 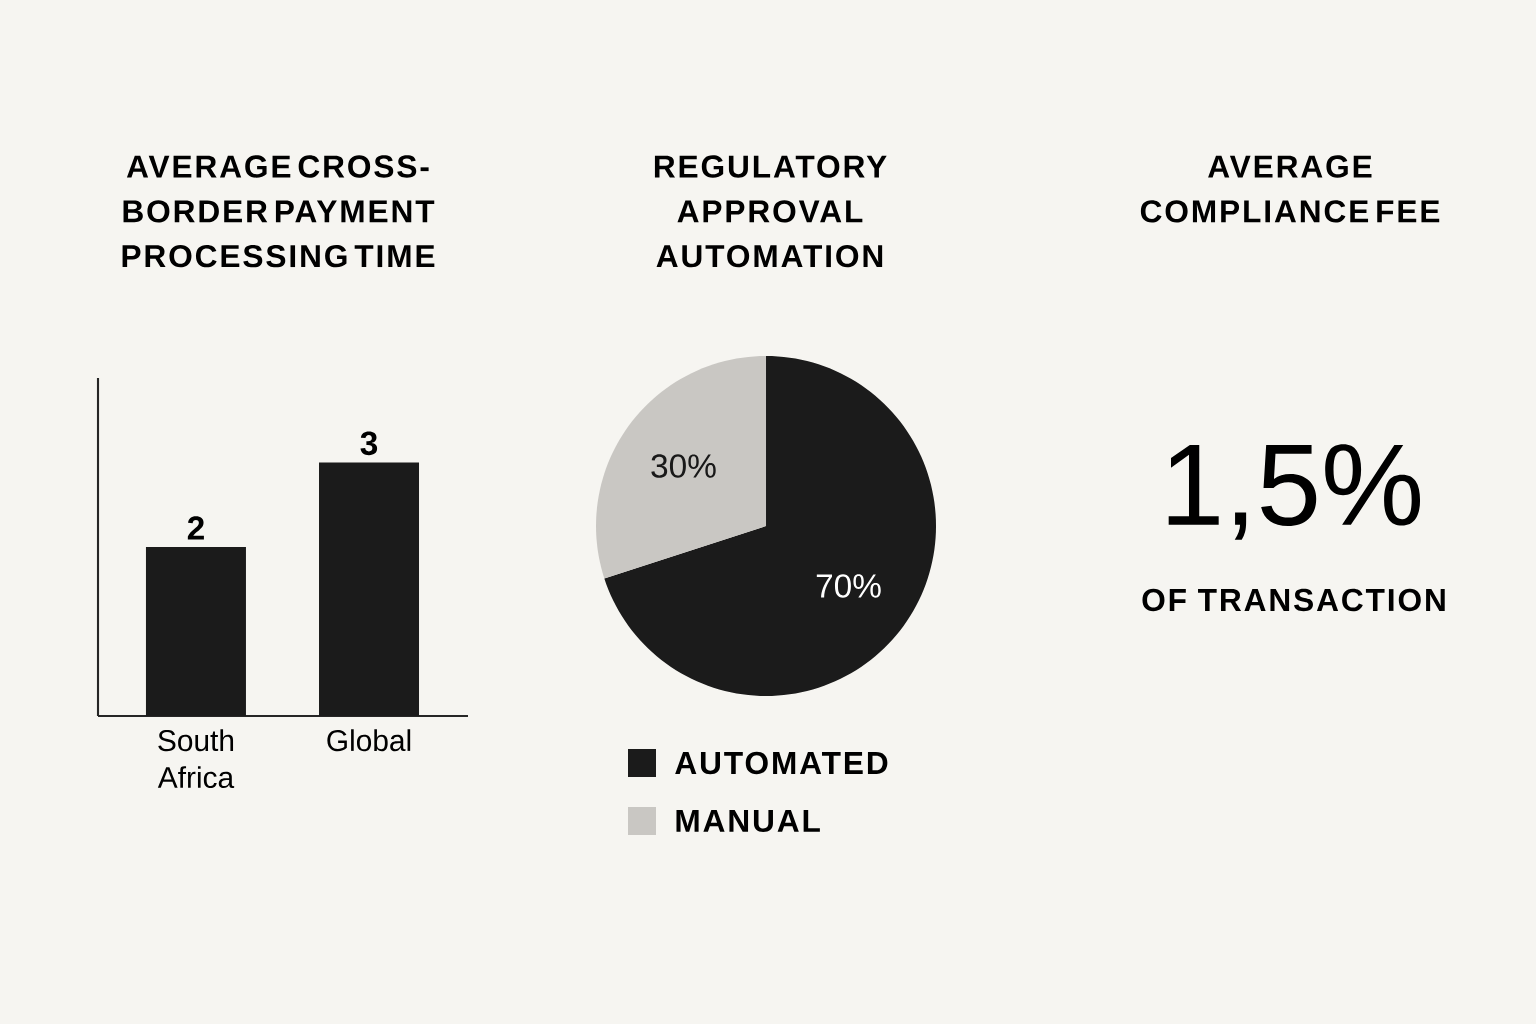 I want to click on legend-label: AUTOMATED, so click(x=781, y=763).